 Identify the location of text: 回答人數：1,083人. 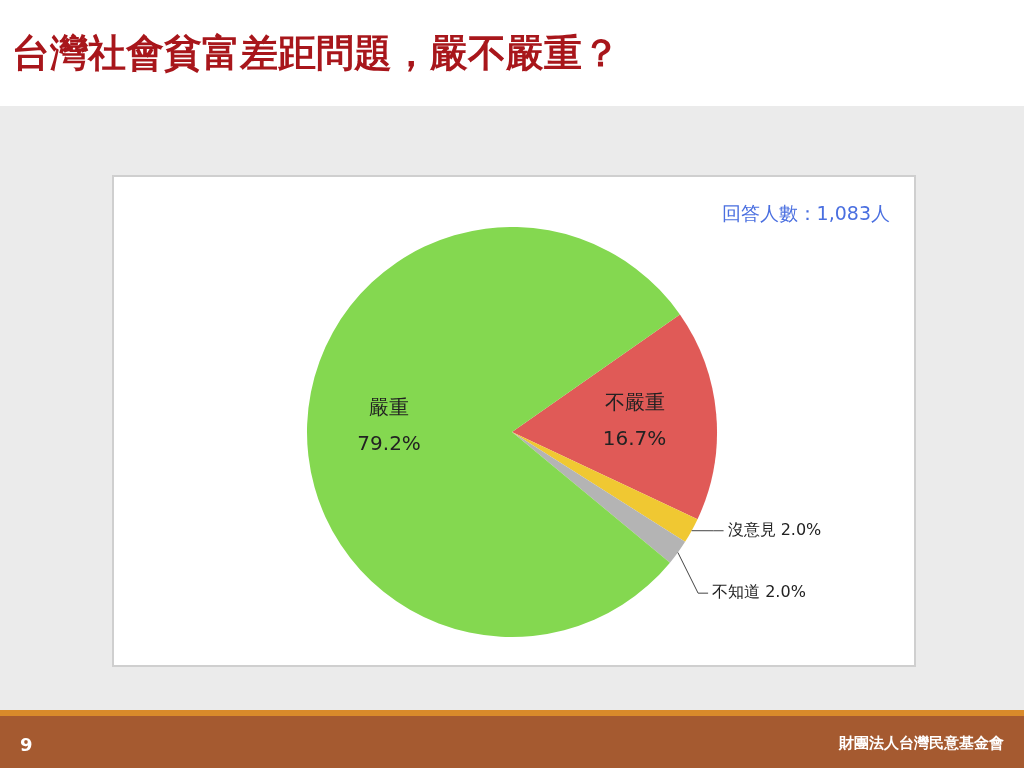
(805, 213).